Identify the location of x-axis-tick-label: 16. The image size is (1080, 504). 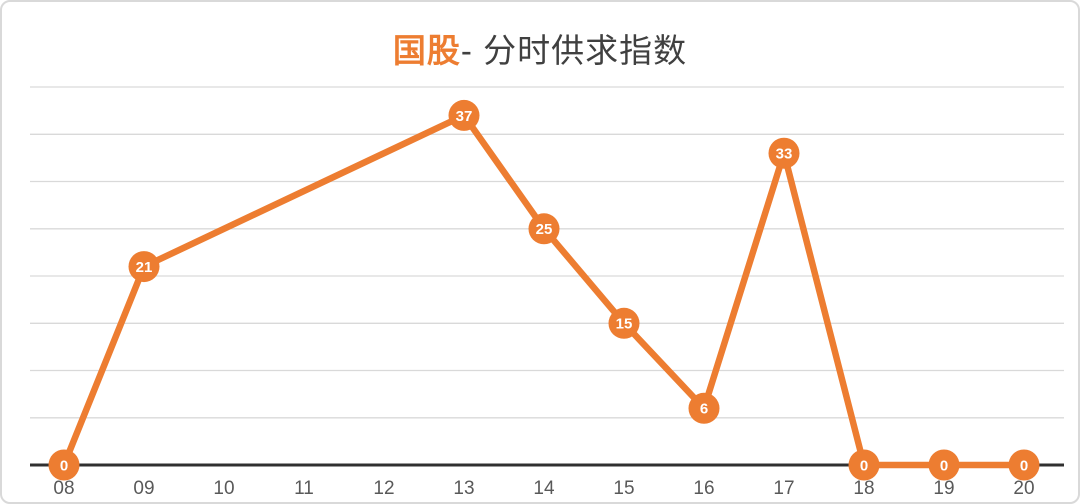
(703, 488).